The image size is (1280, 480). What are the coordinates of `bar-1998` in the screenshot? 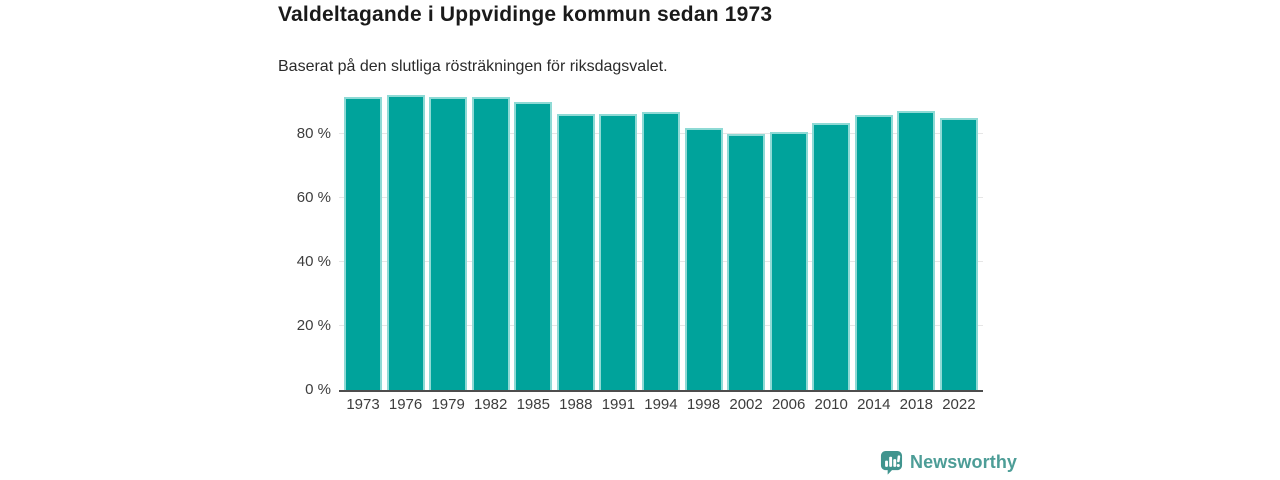 It's located at (703, 259).